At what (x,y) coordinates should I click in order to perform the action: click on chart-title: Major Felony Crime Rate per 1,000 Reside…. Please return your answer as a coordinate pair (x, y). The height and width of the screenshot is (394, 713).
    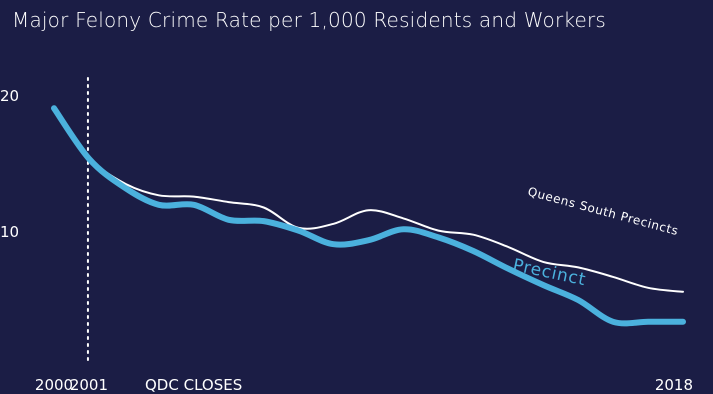
    Looking at the image, I should click on (309, 20).